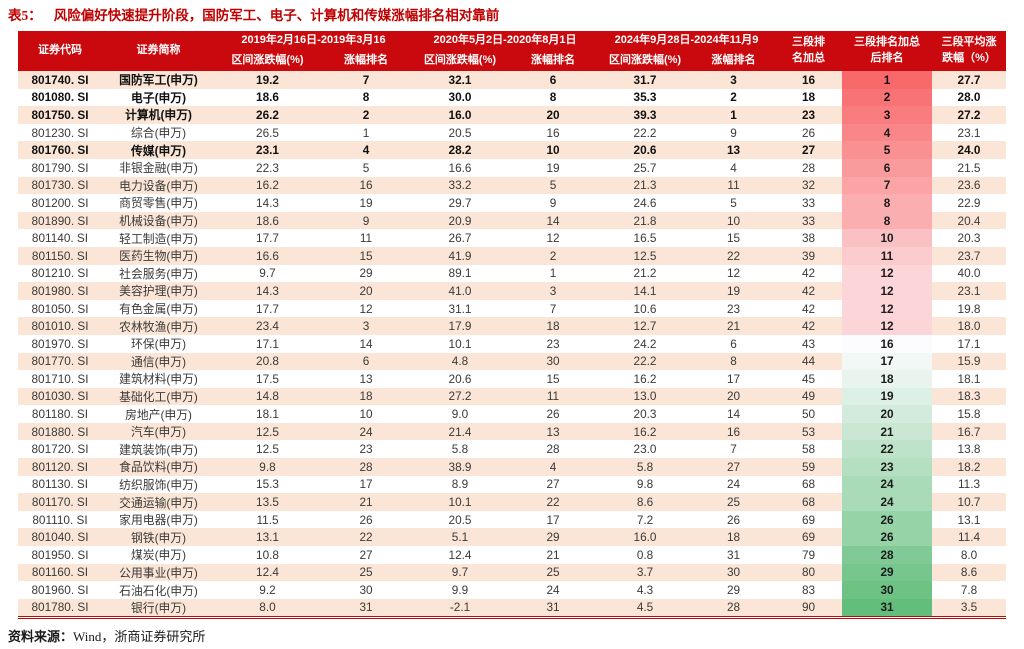 The width and height of the screenshot is (1024, 649). Describe the element at coordinates (60, 519) in the screenshot. I see `cell-code: 801110. SI` at that location.